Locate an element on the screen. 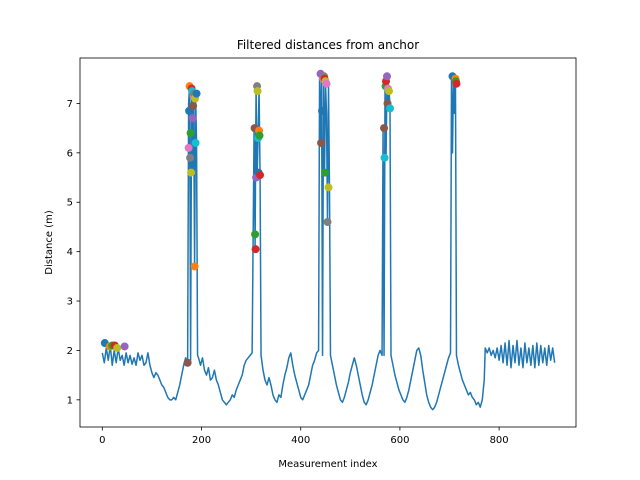 Image resolution: width=640 pixels, height=480 pixels. y-tick-label: 5 is located at coordinates (70, 203).